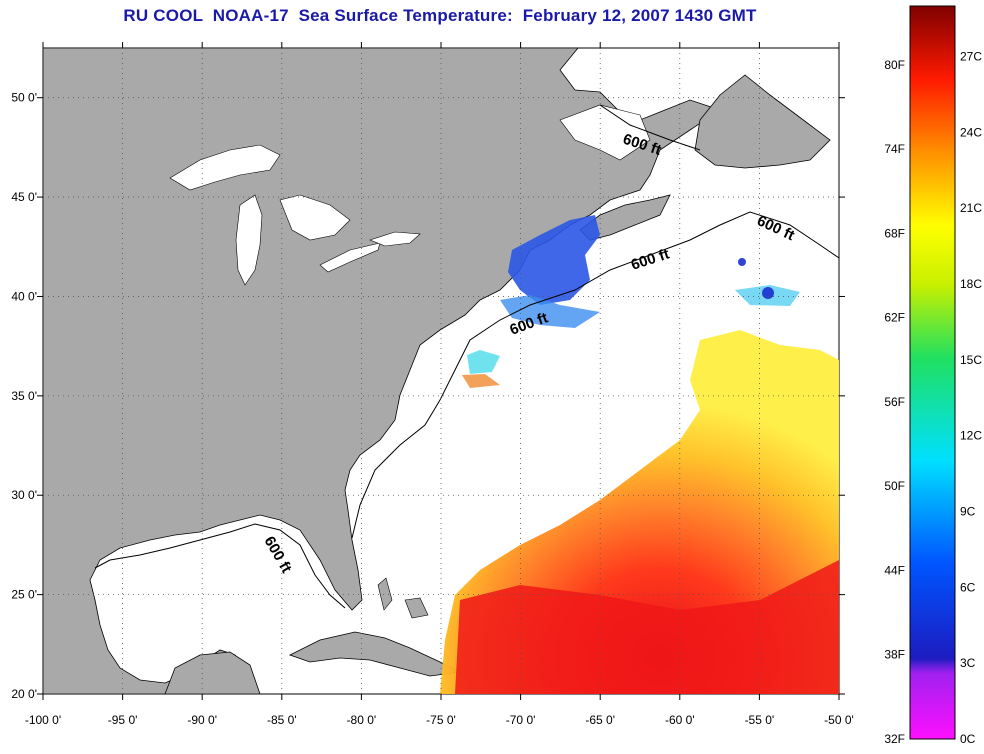 The width and height of the screenshot is (984, 754). I want to click on lon-tick-label: -65 0', so click(600, 720).